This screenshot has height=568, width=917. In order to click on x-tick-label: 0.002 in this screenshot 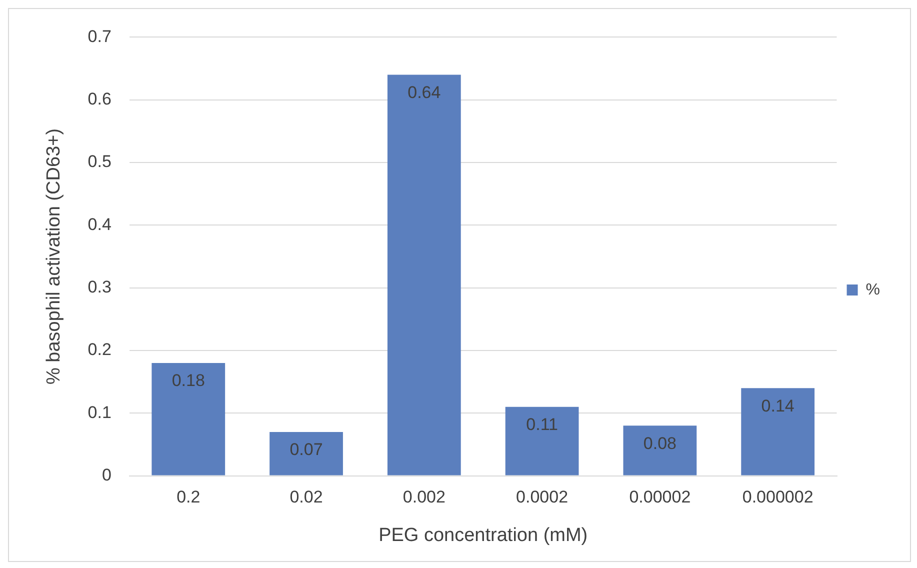, I will do `click(424, 497)`.